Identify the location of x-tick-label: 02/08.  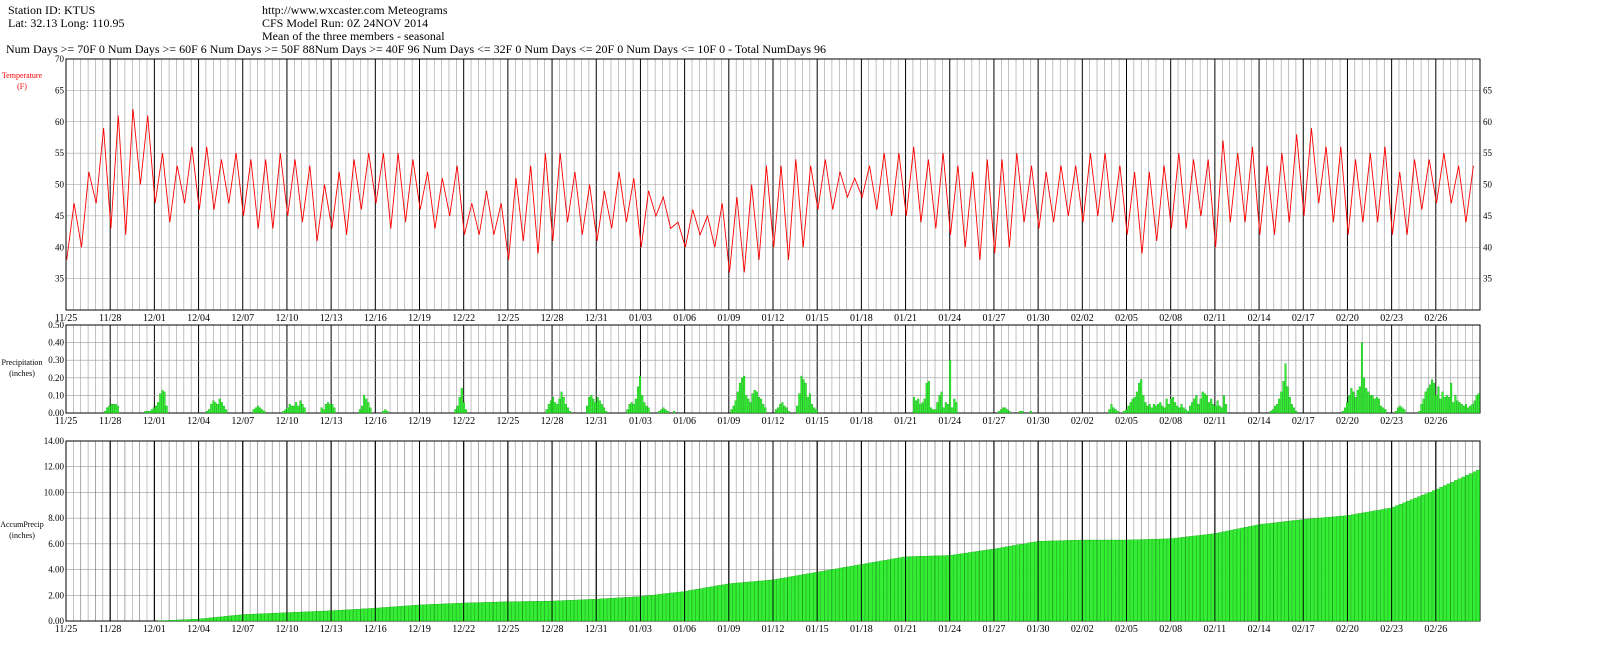
(1170, 318).